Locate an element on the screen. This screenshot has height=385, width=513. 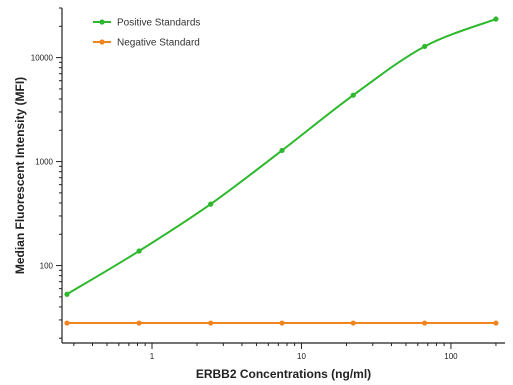
legend-series-1-label: Positive Standards is located at coordinates (158, 23).